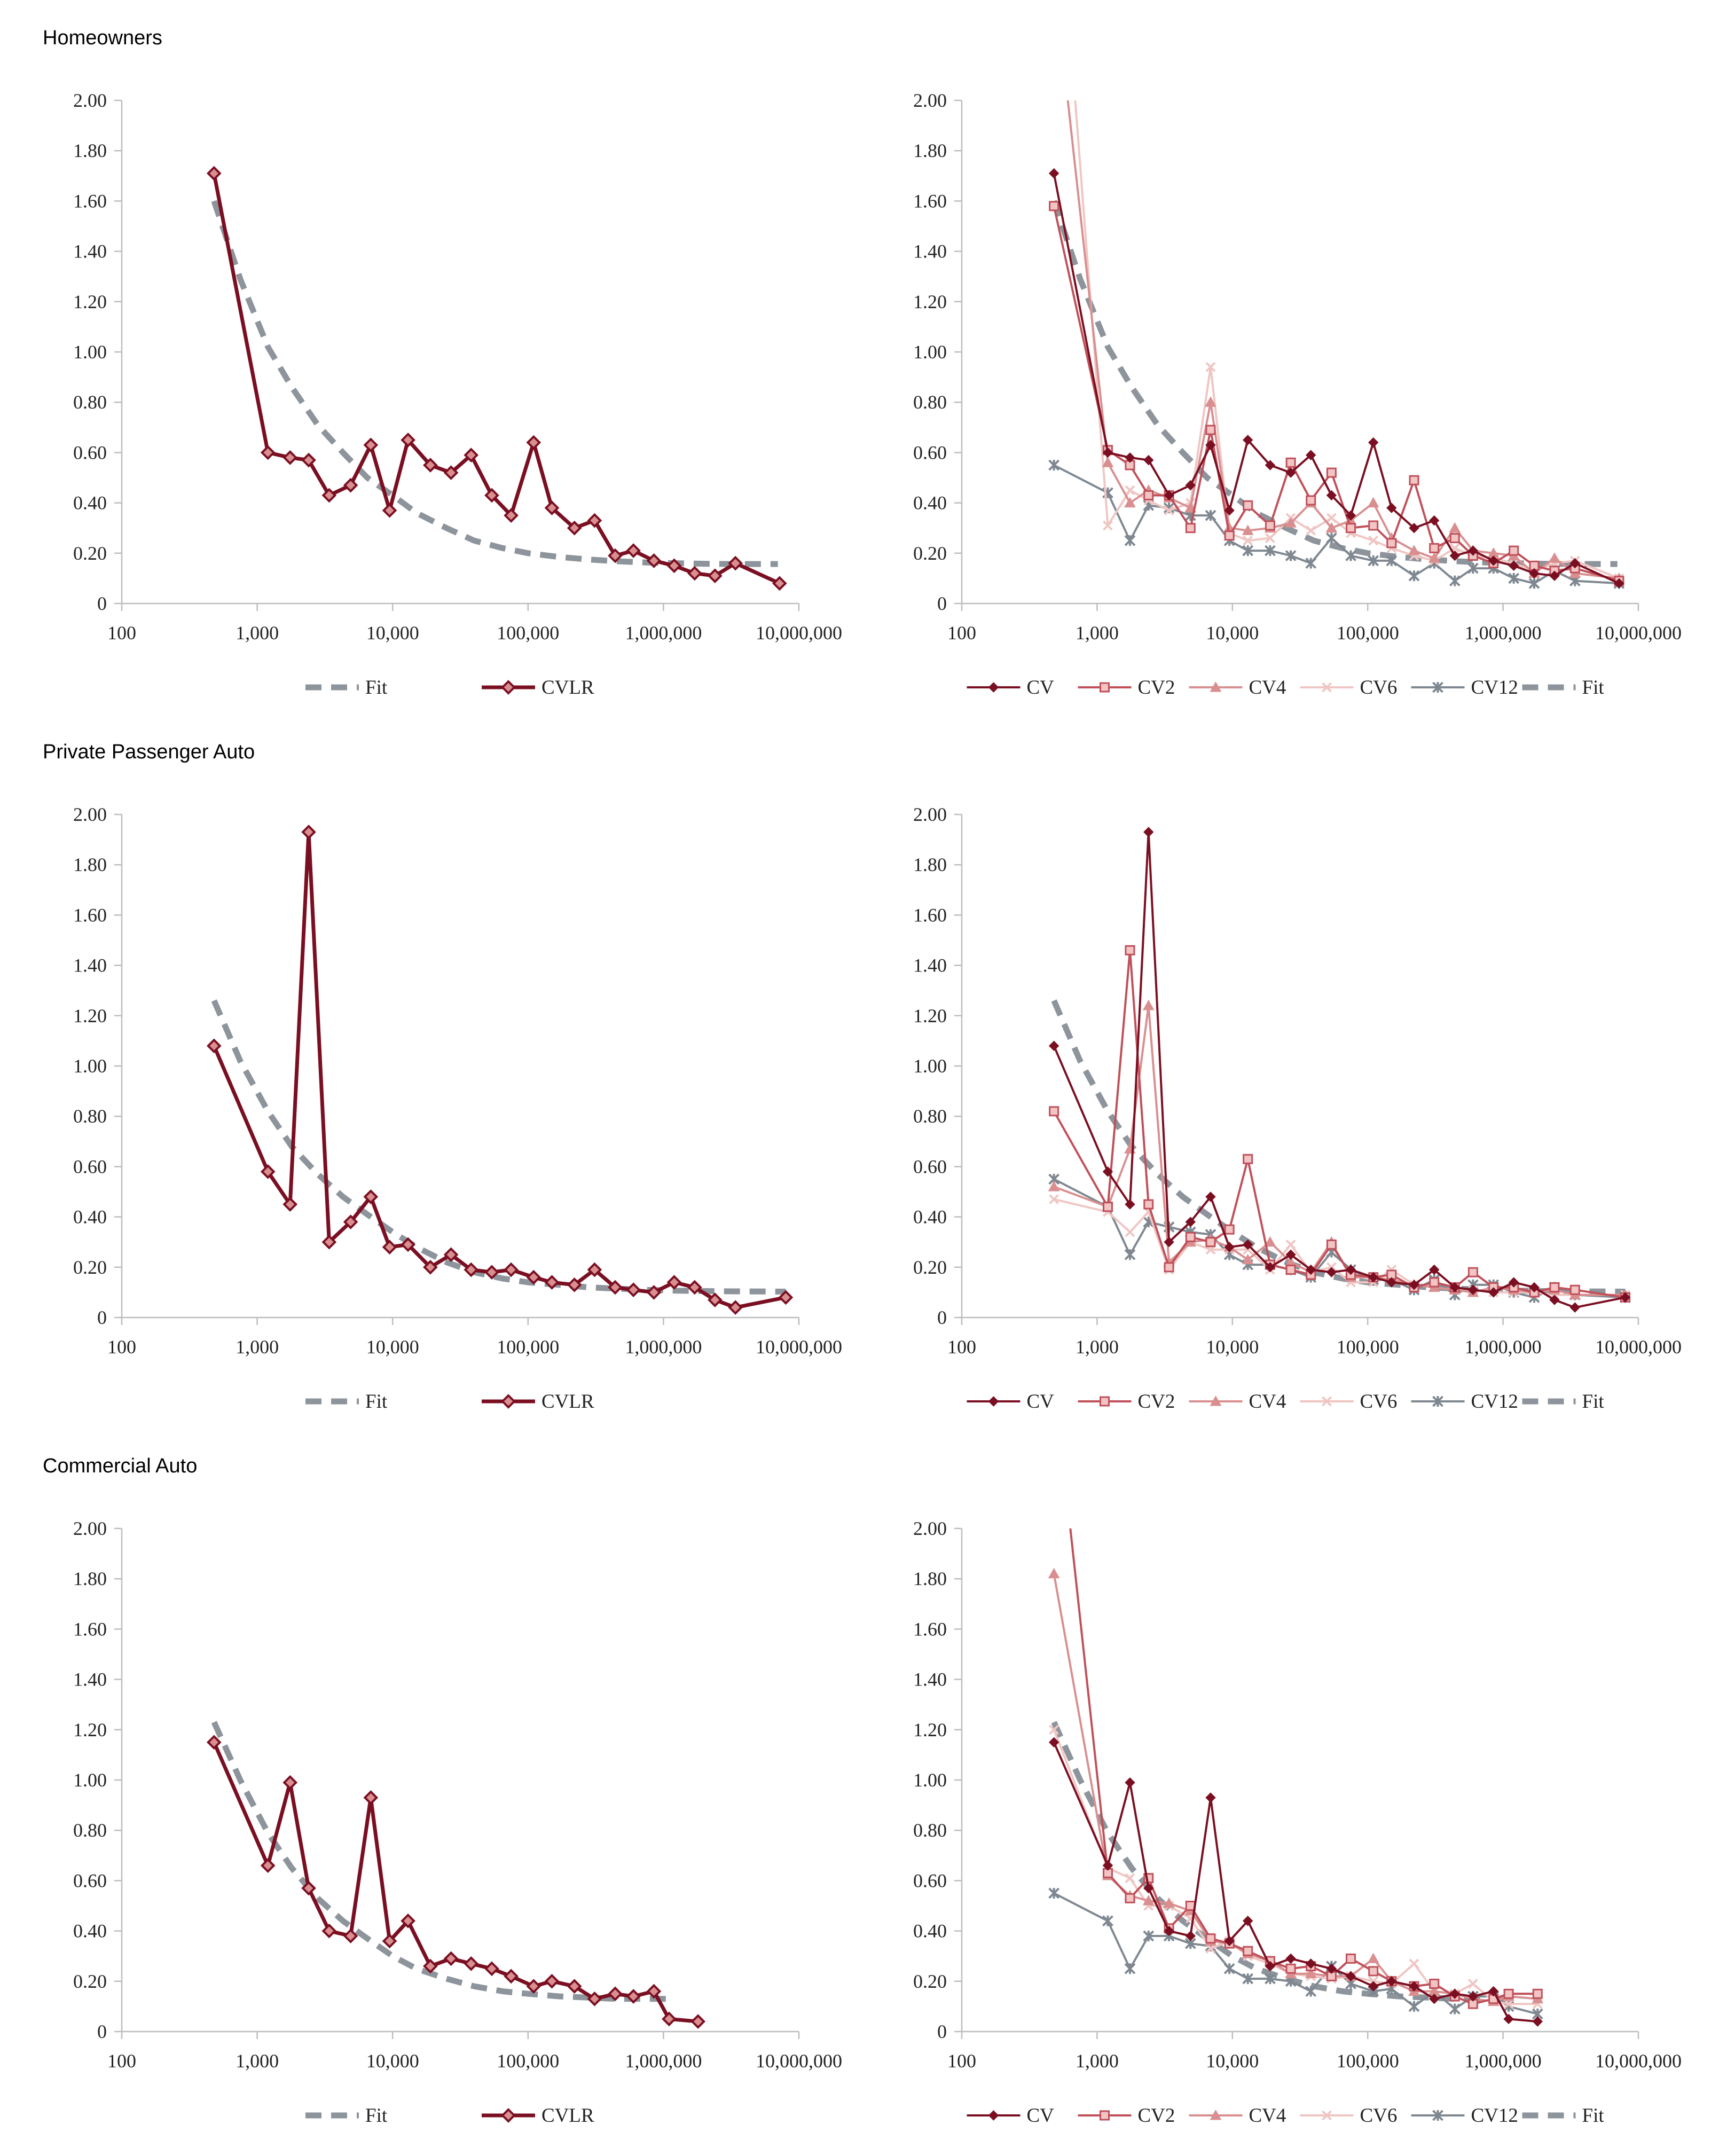  What do you see at coordinates (1639, 2061) in the screenshot?
I see `chart-6-x-tick-label: 10,000,000` at bounding box center [1639, 2061].